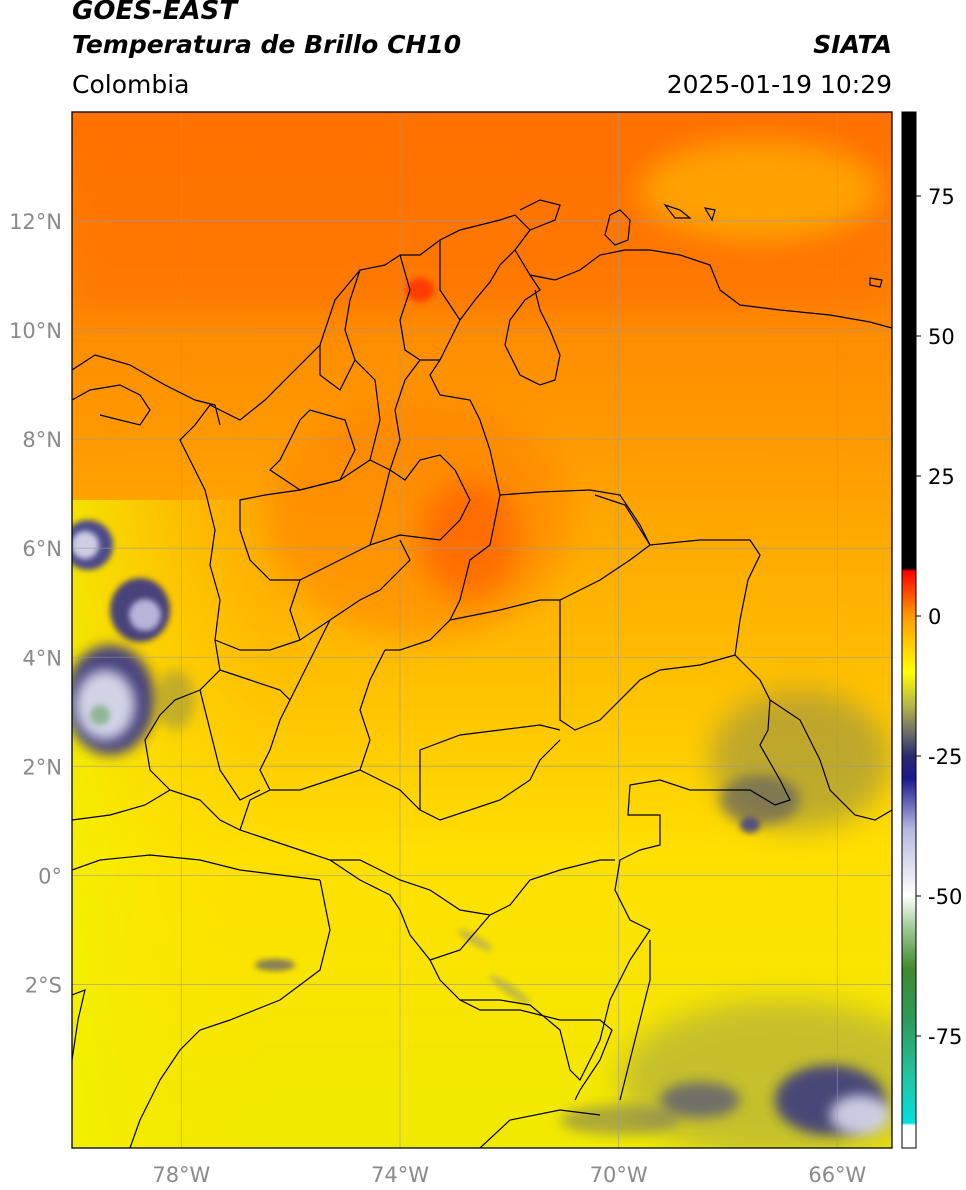 The width and height of the screenshot is (966, 1190). I want to click on lat-tick-label: 0°, so click(50, 876).